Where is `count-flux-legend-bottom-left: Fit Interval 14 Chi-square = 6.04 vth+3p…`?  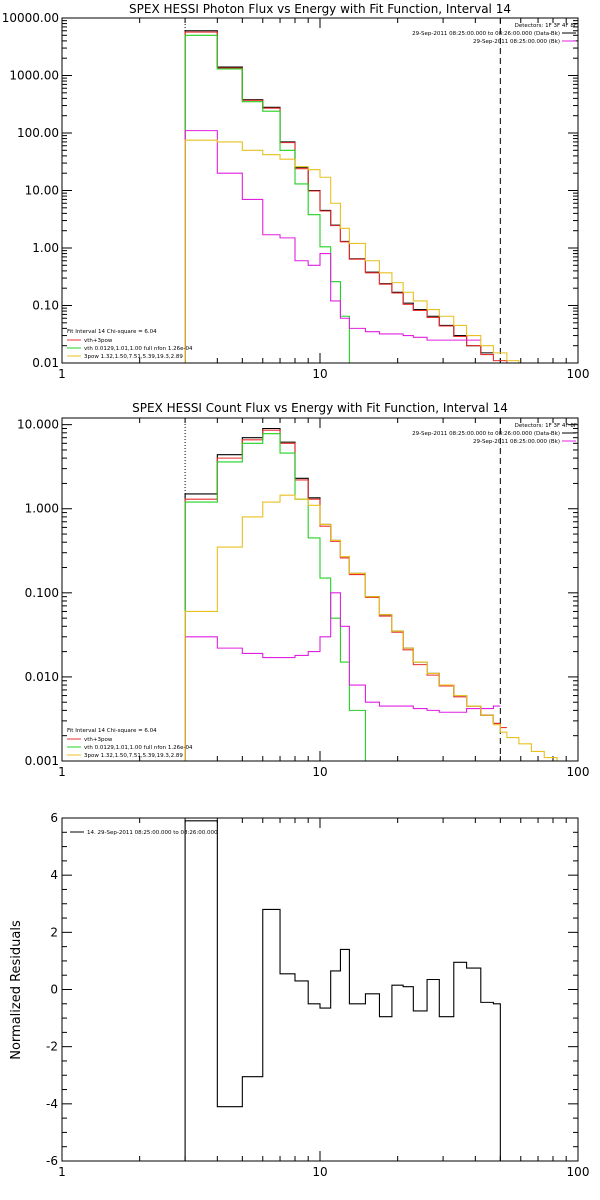
count-flux-legend-bottom-left: Fit Interval 14 Chi-square = 6.04 vth+3p… is located at coordinates (130, 743).